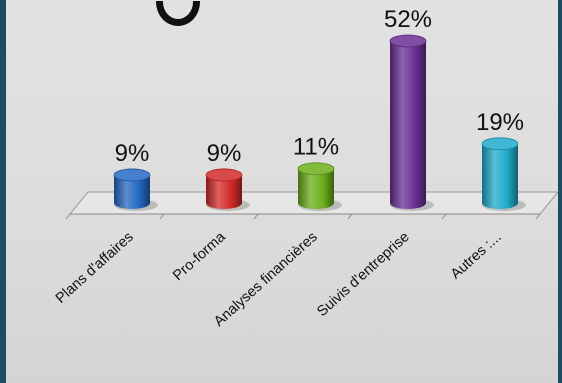 The image size is (562, 383). I want to click on category-label: Pro-forma, so click(199, 256).